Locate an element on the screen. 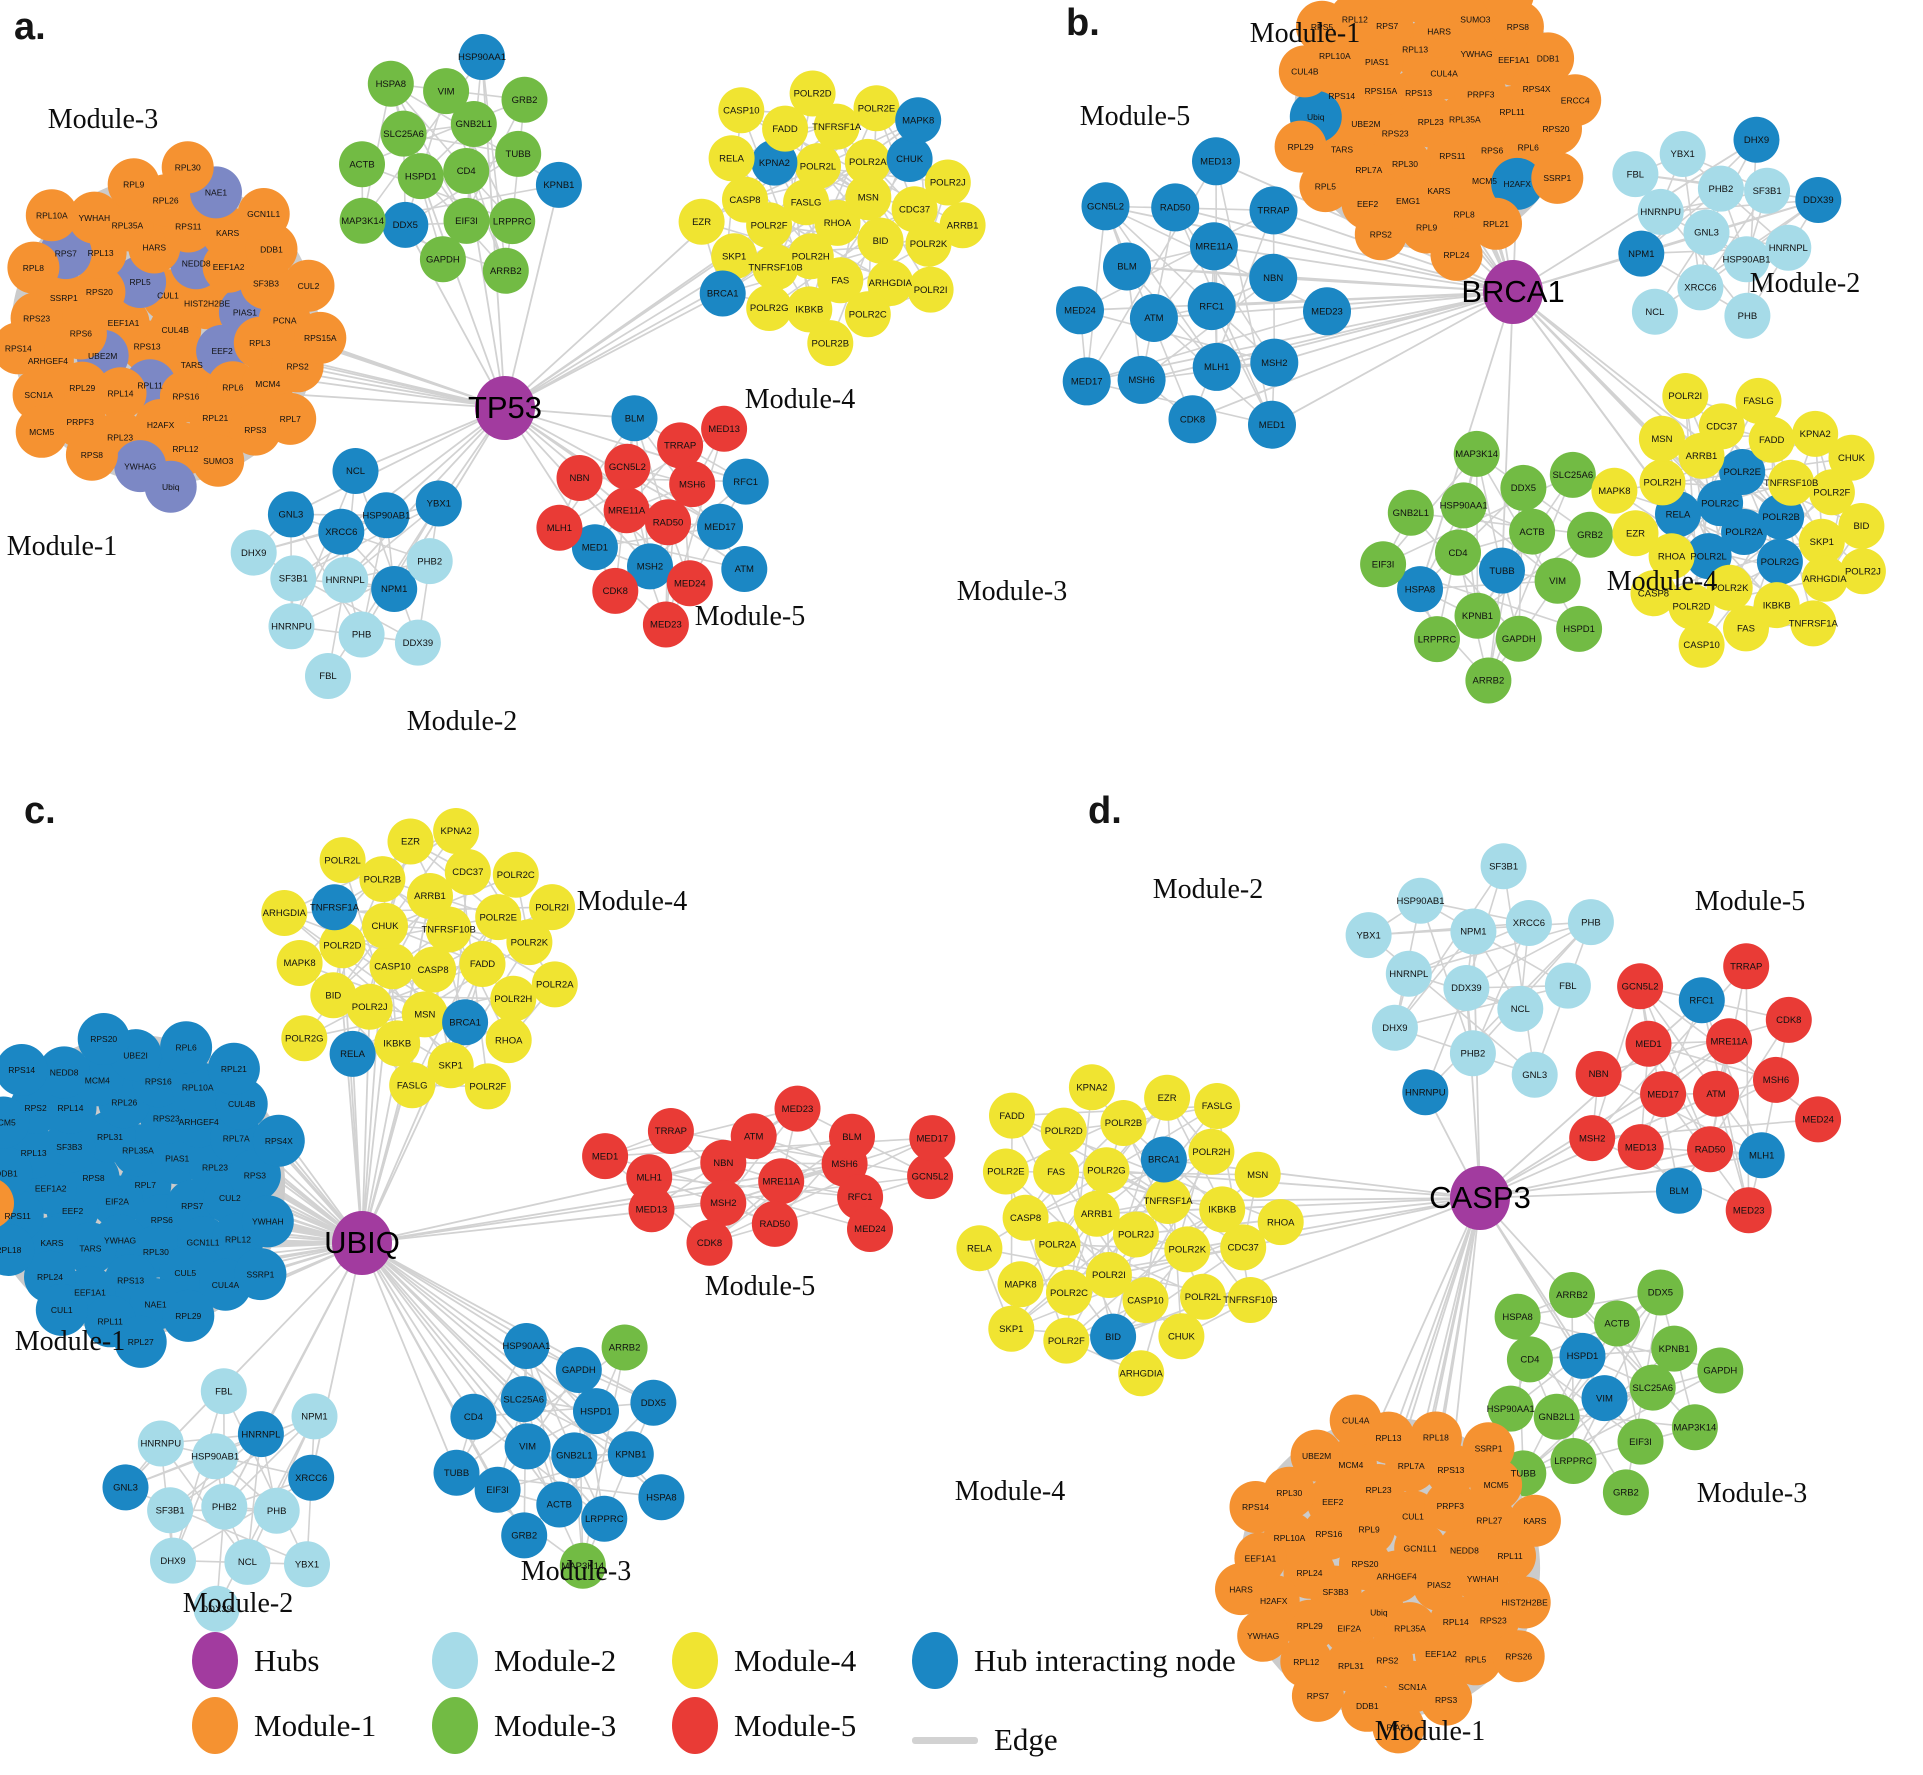 The height and width of the screenshot is (1775, 1923). node-RPL6 is located at coordinates (186, 1047).